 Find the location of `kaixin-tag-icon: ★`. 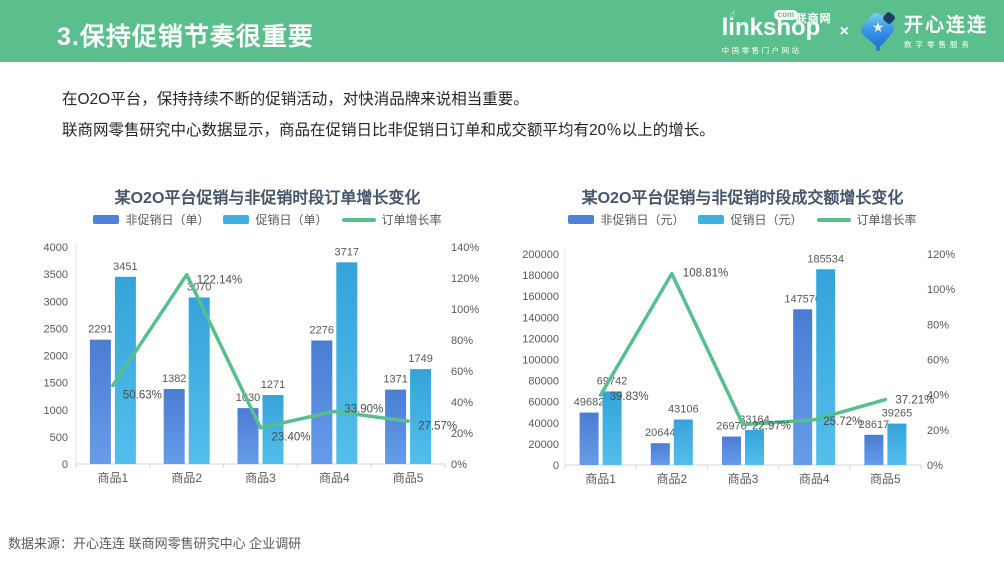

kaixin-tag-icon: ★ is located at coordinates (877, 30).